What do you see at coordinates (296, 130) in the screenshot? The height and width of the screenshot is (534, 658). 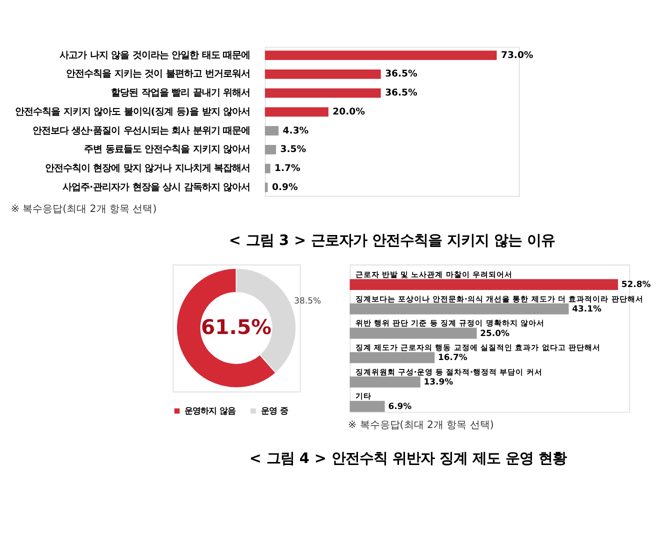 I see `data-label: 4.3%` at bounding box center [296, 130].